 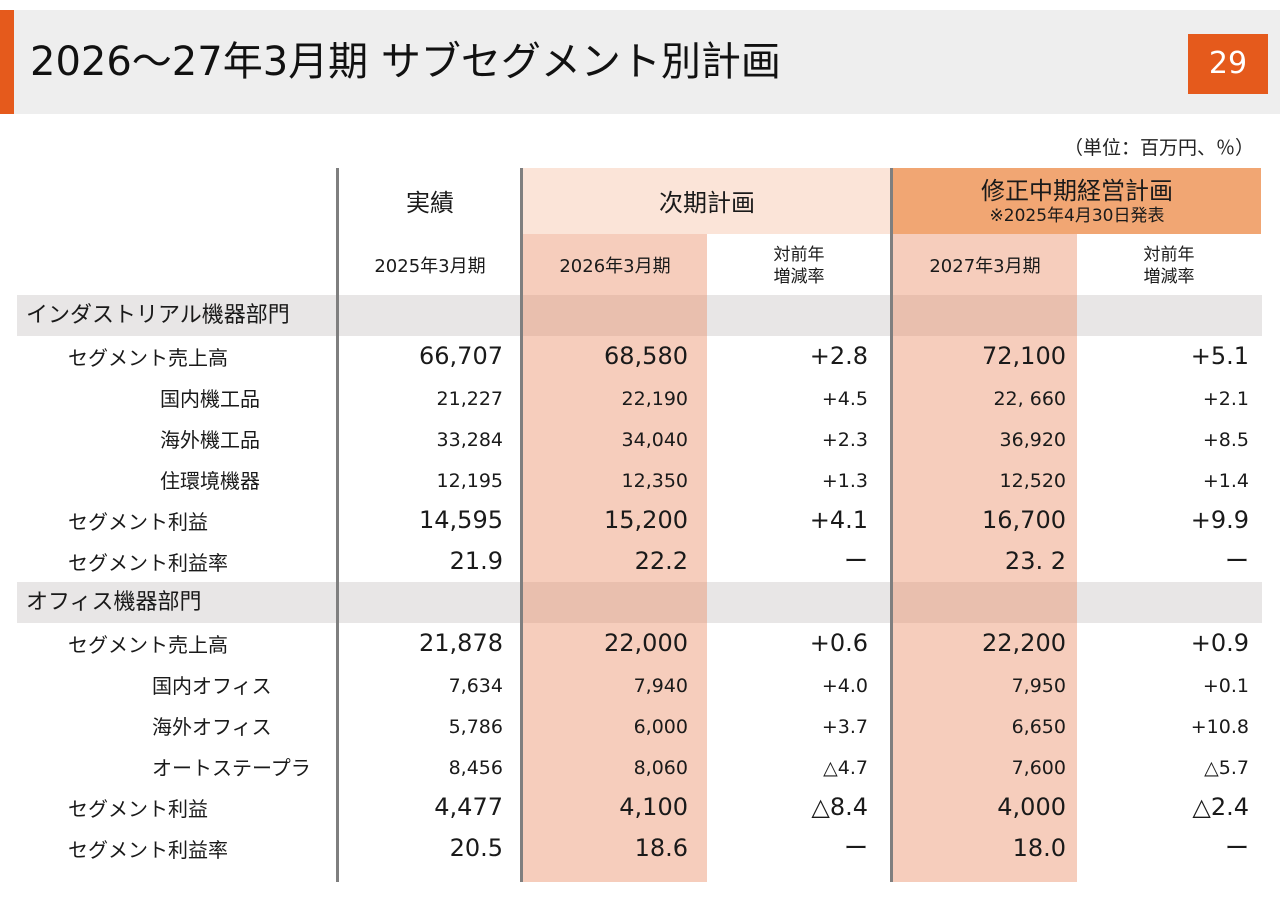 I want to click on cell-plan-yoy: +4.1, so click(x=838, y=520).